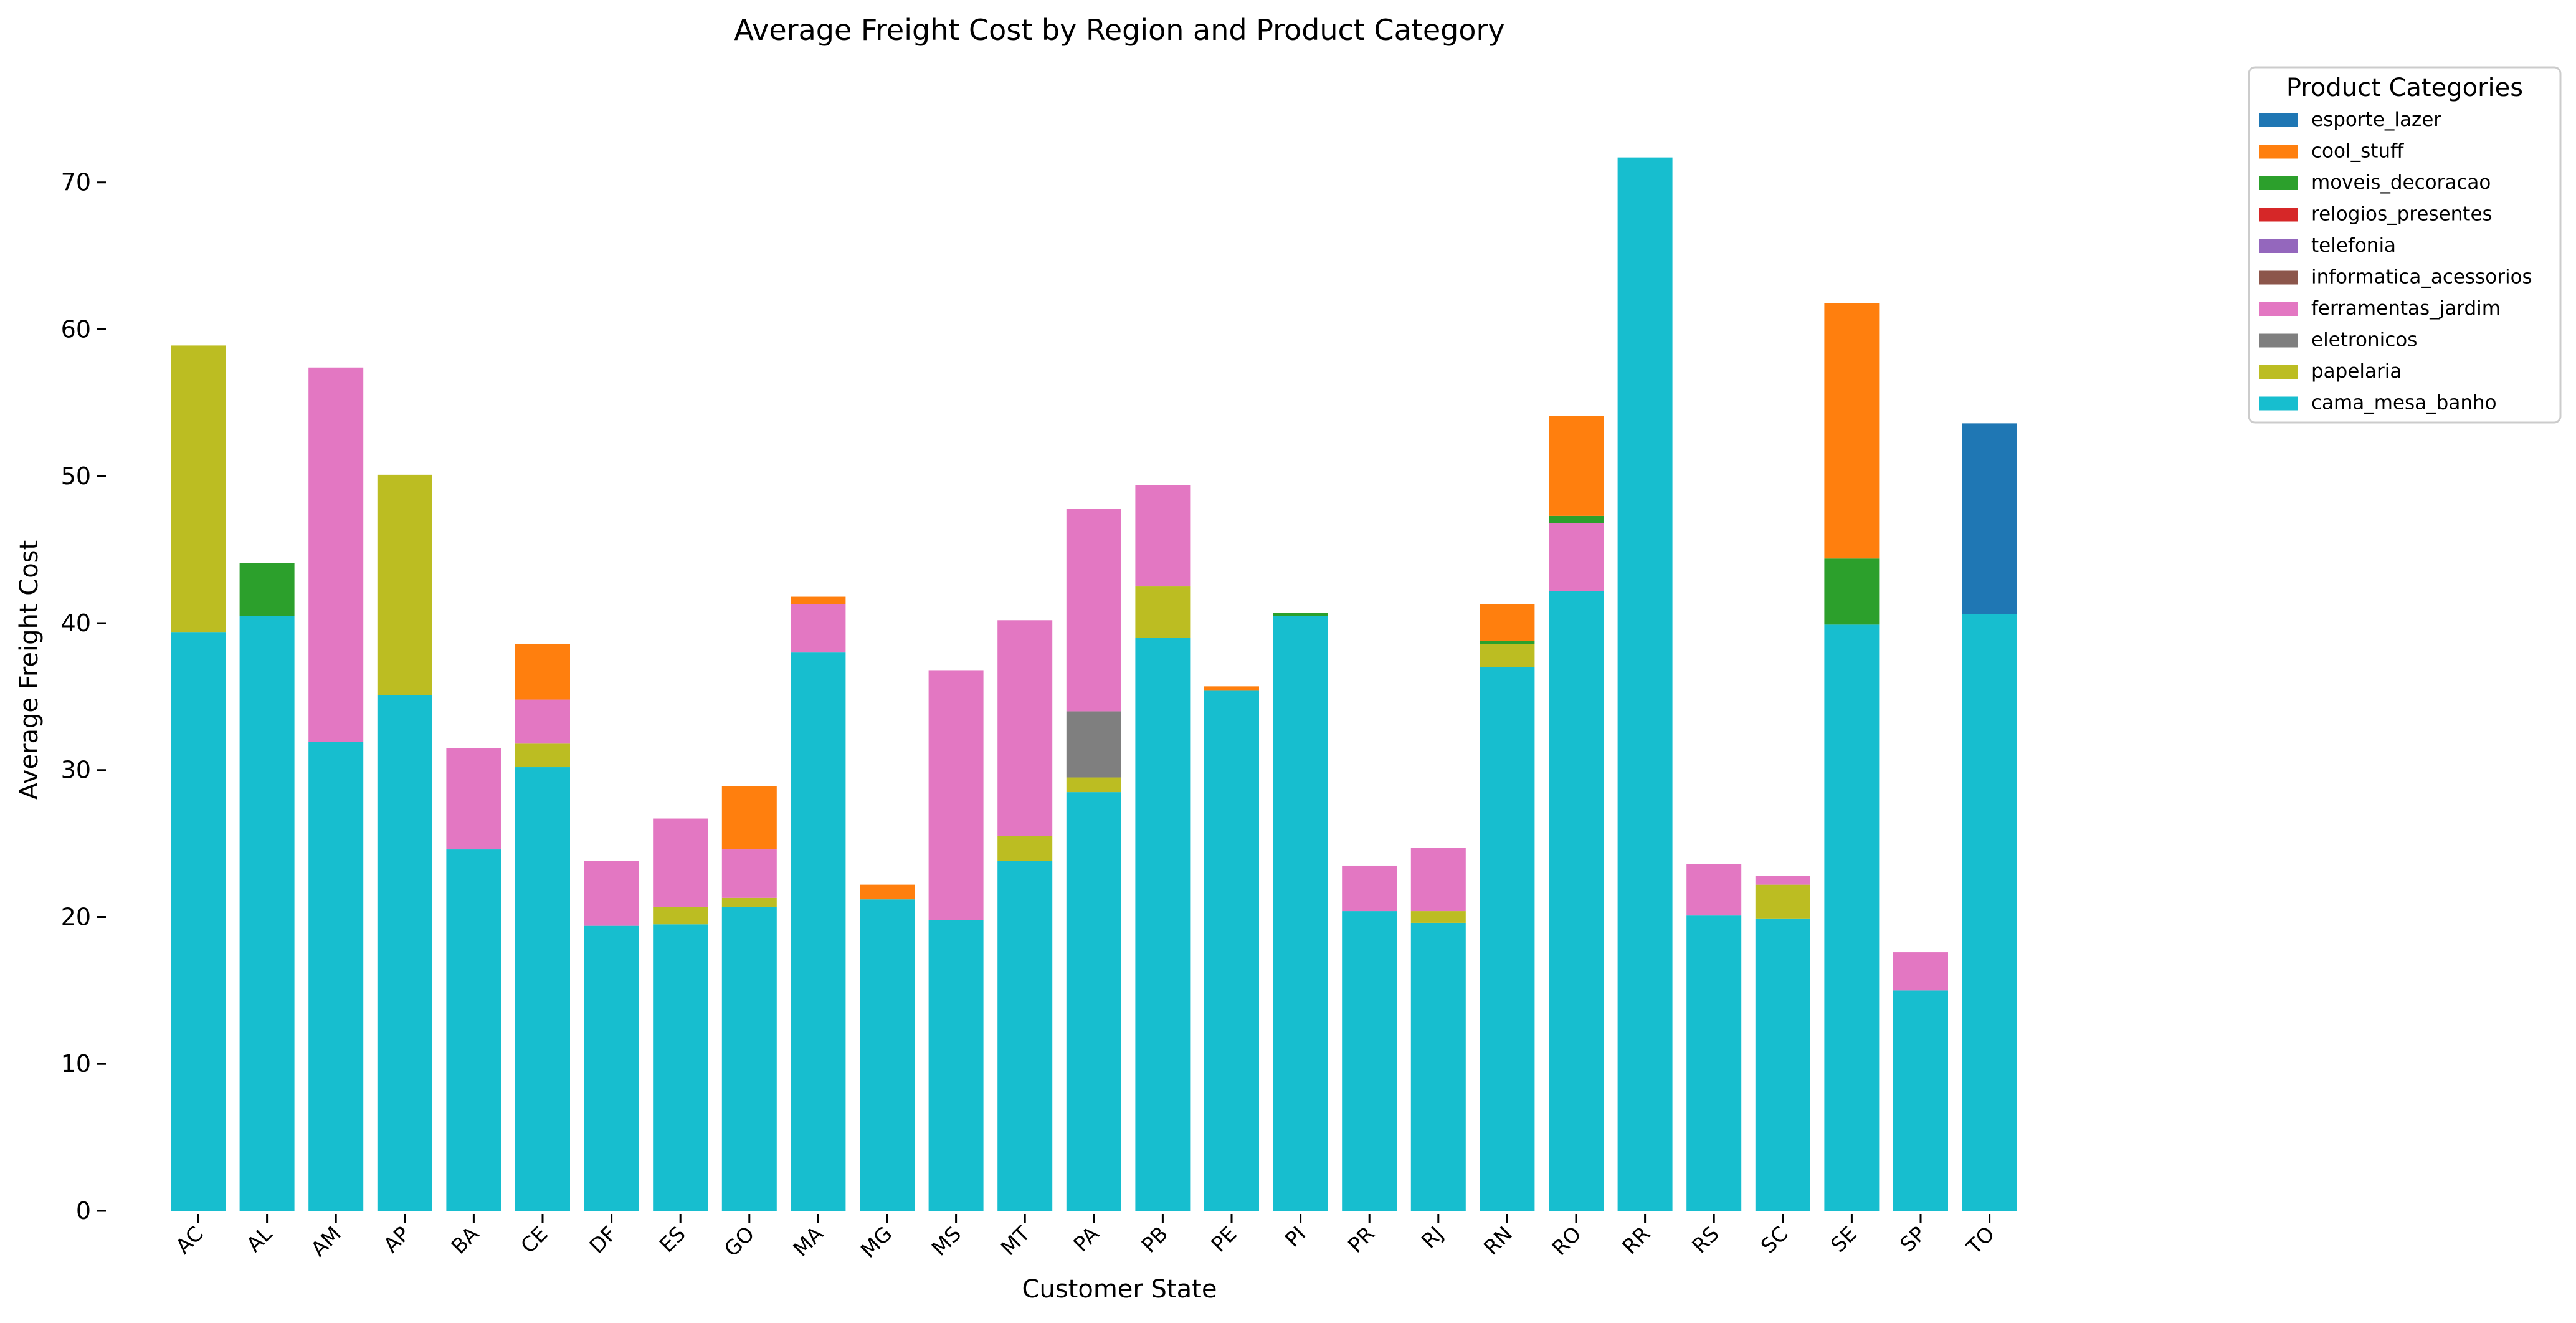 This screenshot has height=1323, width=2576. I want to click on bar-segment-DF-cama_mesa_banho, so click(611, 1068).